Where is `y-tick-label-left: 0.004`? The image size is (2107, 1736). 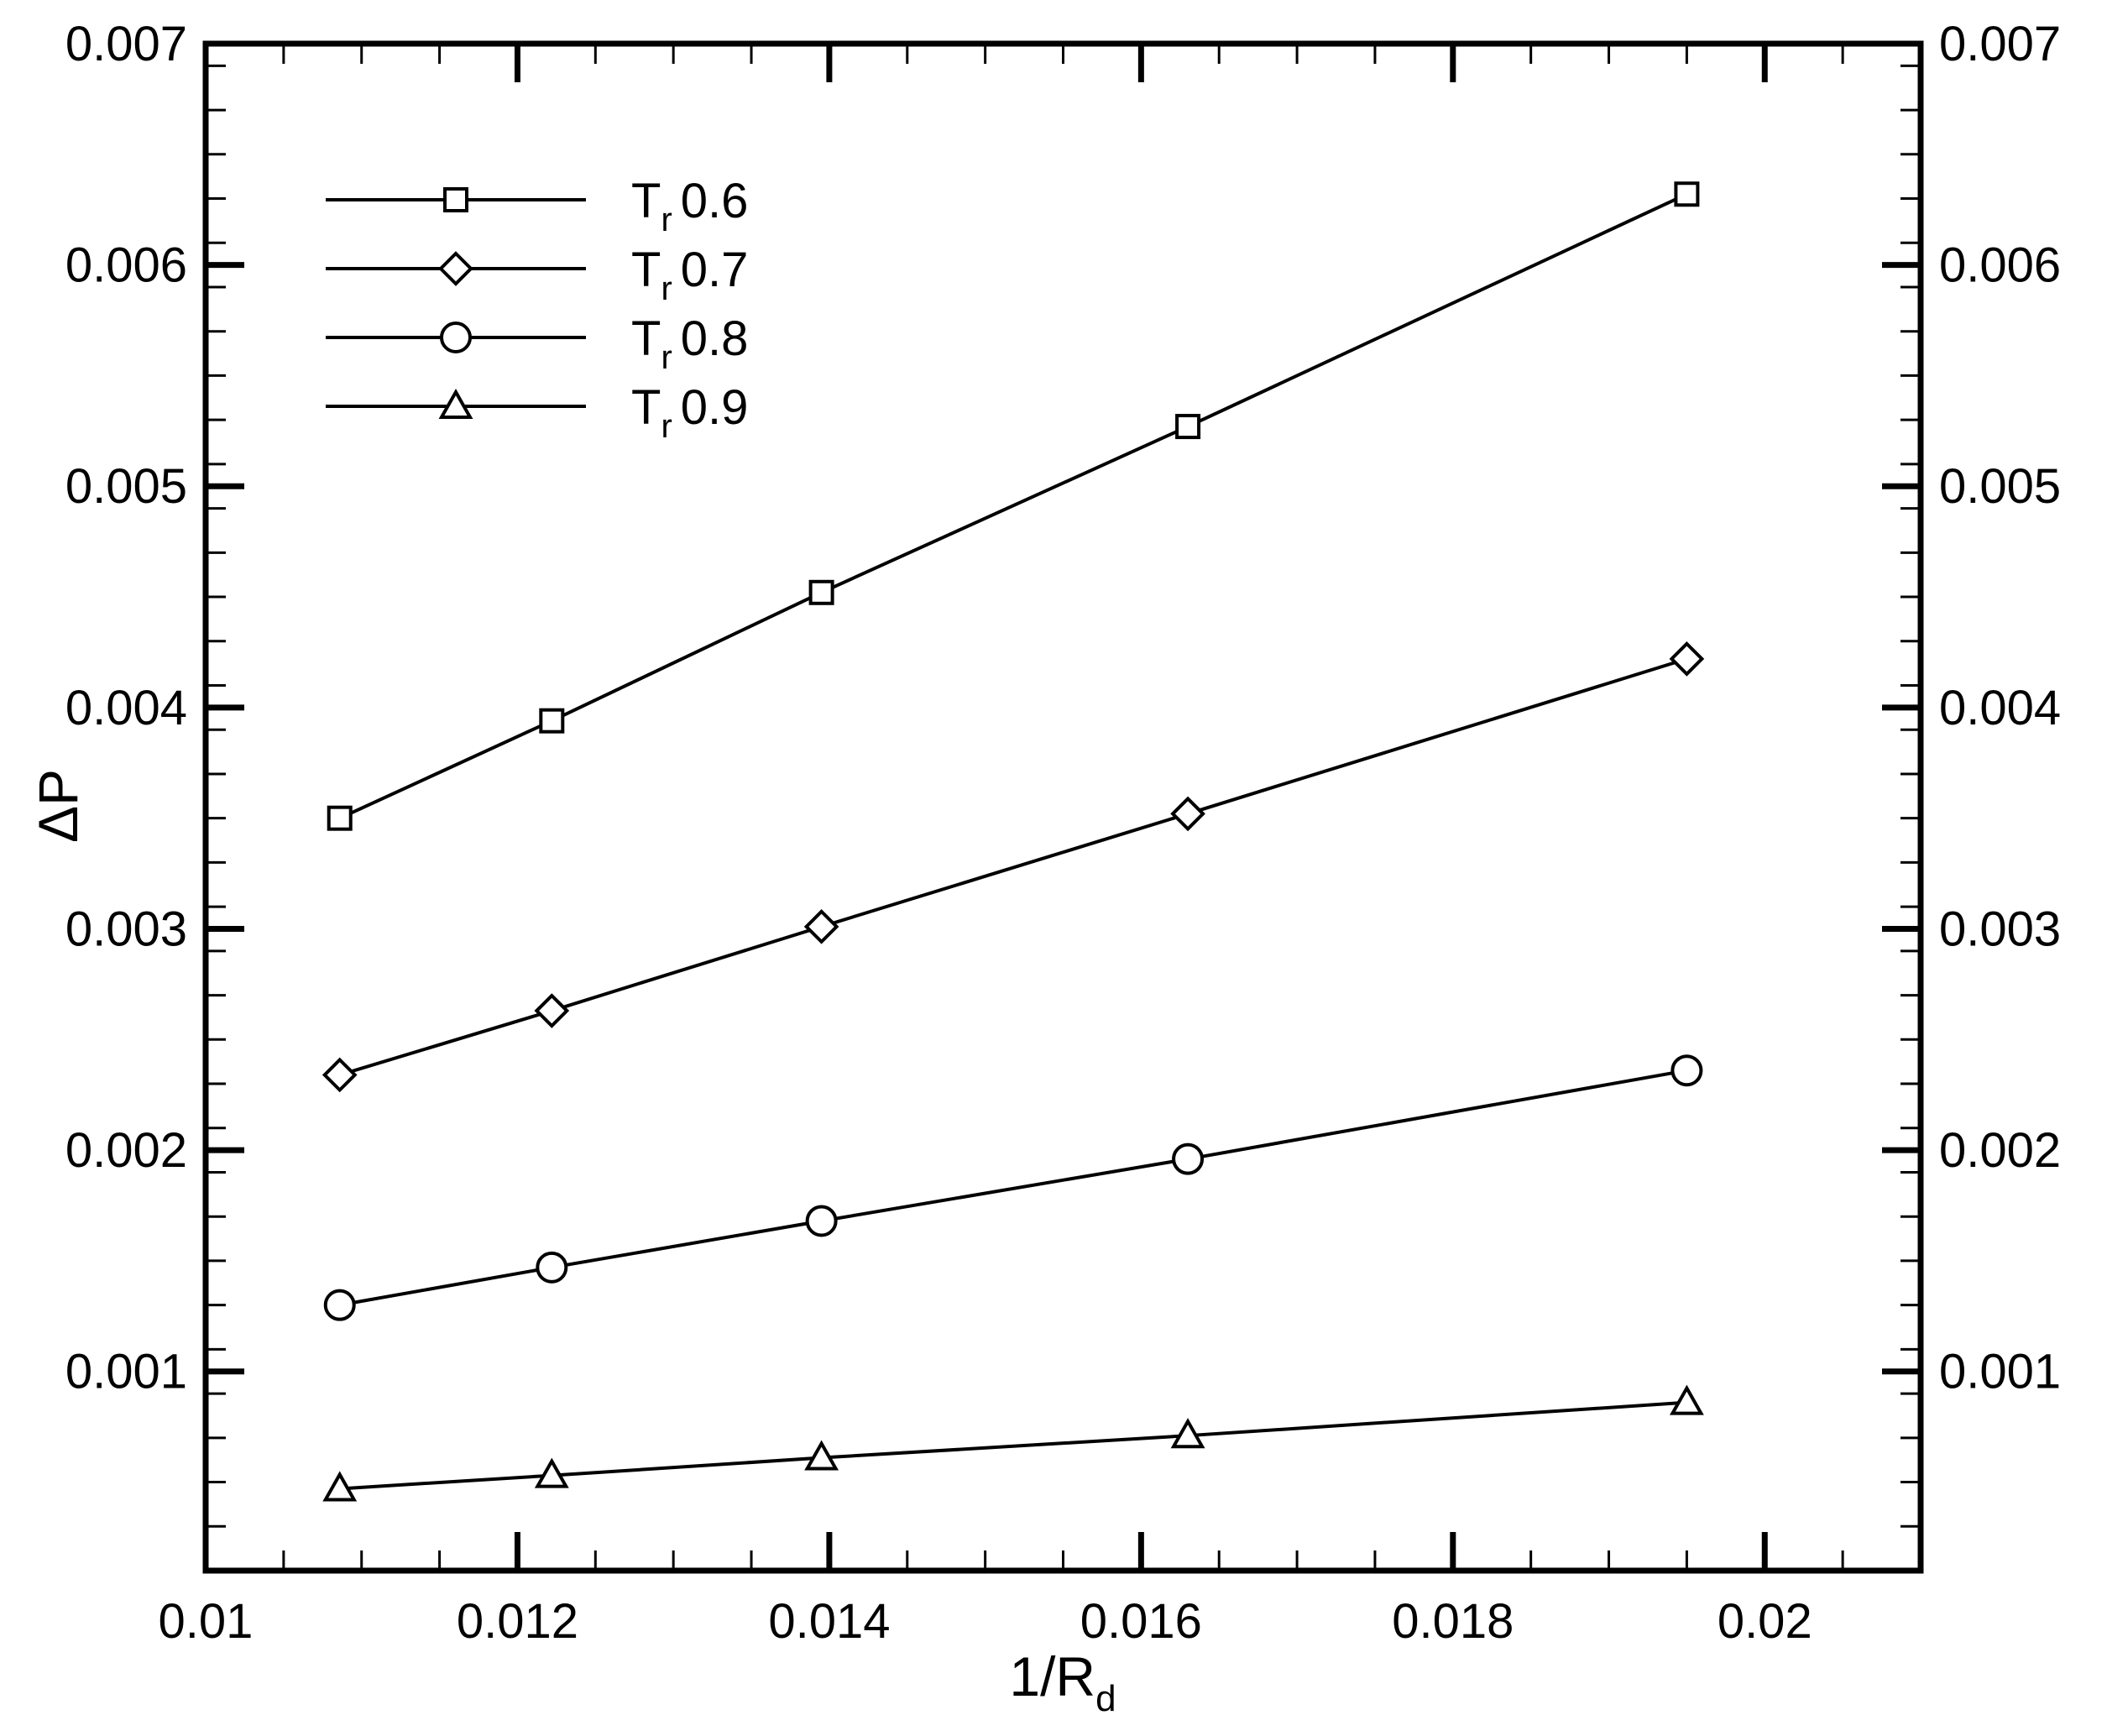 y-tick-label-left: 0.004 is located at coordinates (126, 708).